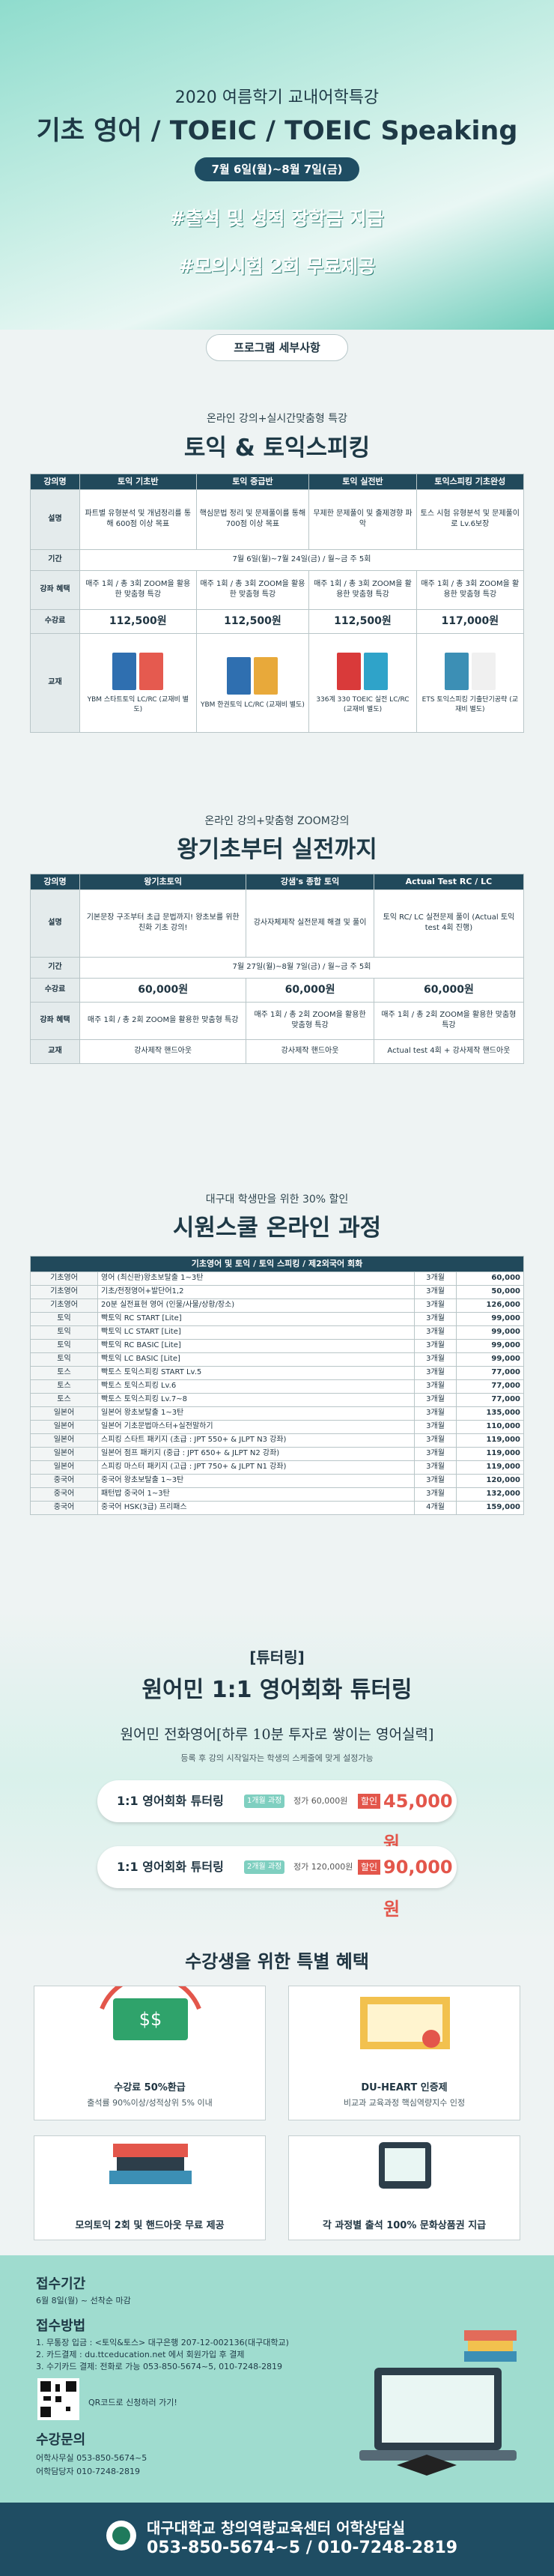 The height and width of the screenshot is (2576, 554). I want to click on table-cell: 패턴밥 중국어 1~3탄, so click(256, 1494).